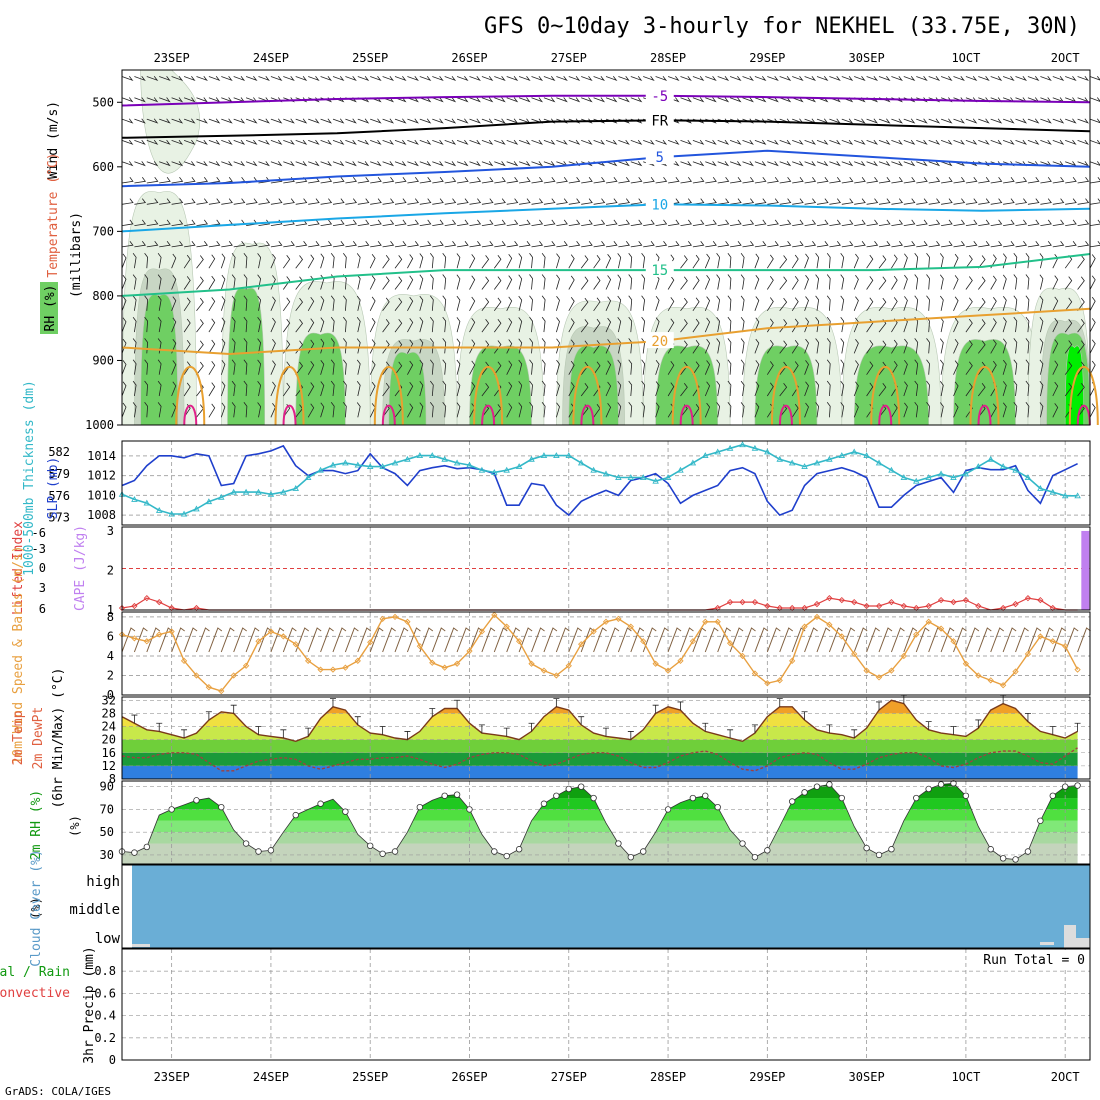  What do you see at coordinates (35, 972) in the screenshot?
I see `ylabel-precip-rain: Total / Rain` at bounding box center [35, 972].